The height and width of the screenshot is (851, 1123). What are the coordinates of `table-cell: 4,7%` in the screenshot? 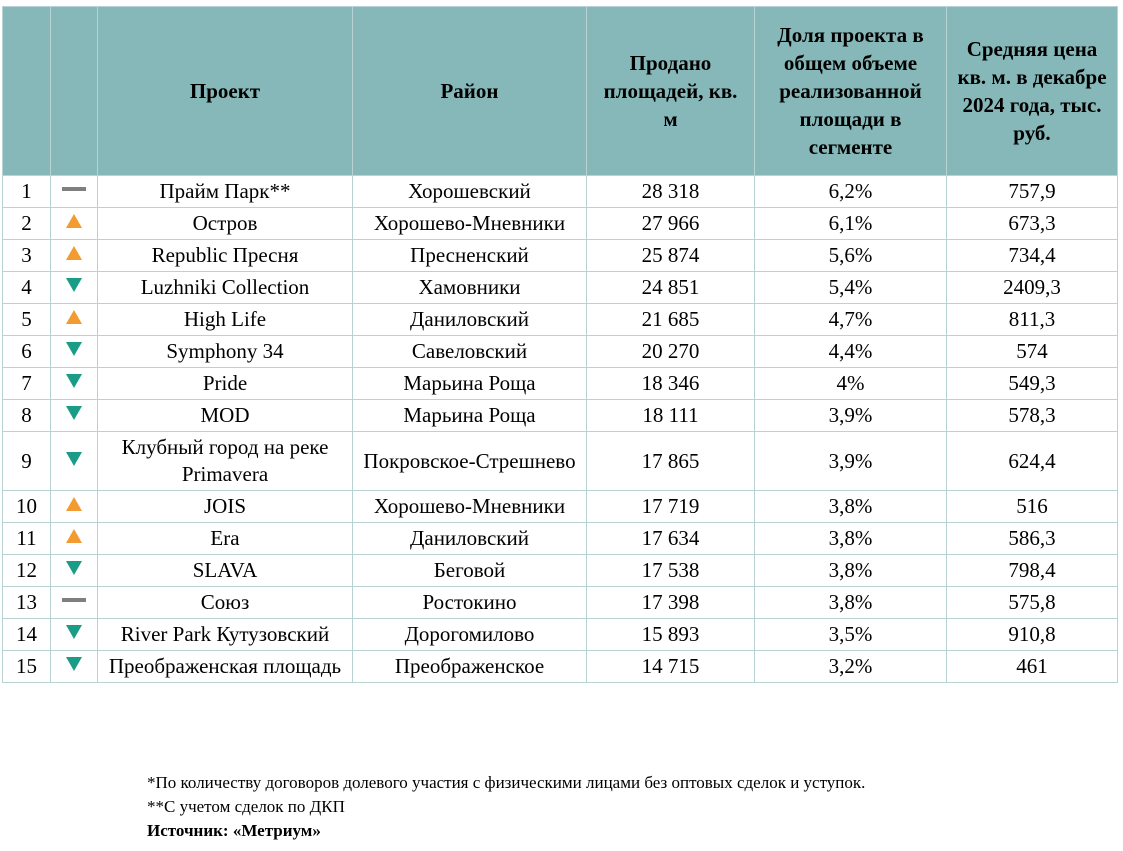 It's located at (850, 319).